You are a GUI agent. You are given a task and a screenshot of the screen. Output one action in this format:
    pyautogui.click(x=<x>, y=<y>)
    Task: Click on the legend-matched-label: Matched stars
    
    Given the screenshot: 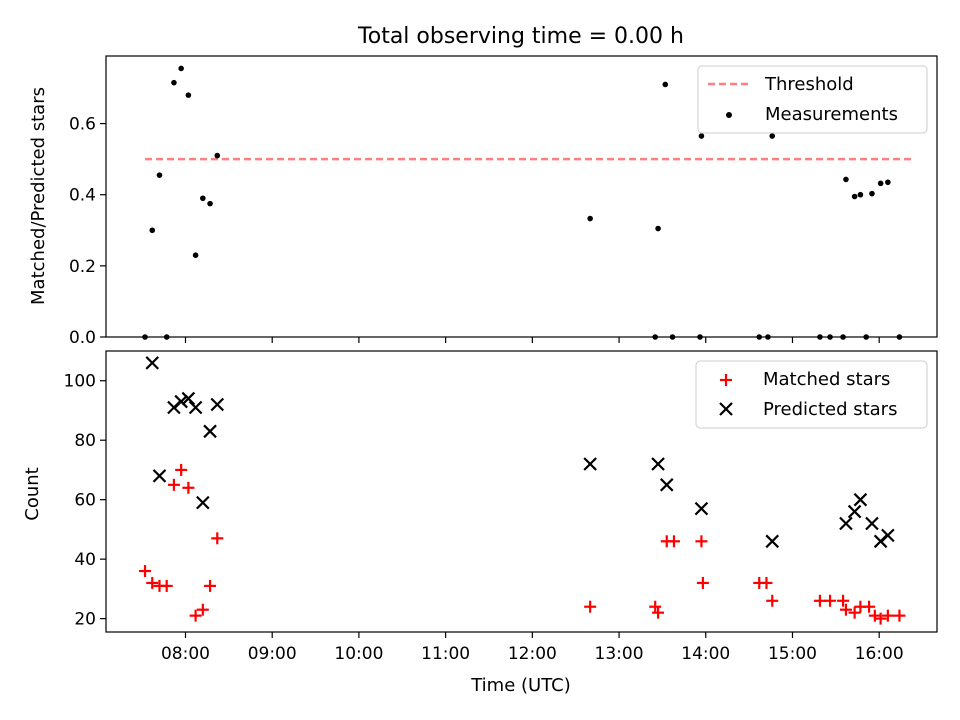 What is the action you would take?
    pyautogui.click(x=826, y=379)
    